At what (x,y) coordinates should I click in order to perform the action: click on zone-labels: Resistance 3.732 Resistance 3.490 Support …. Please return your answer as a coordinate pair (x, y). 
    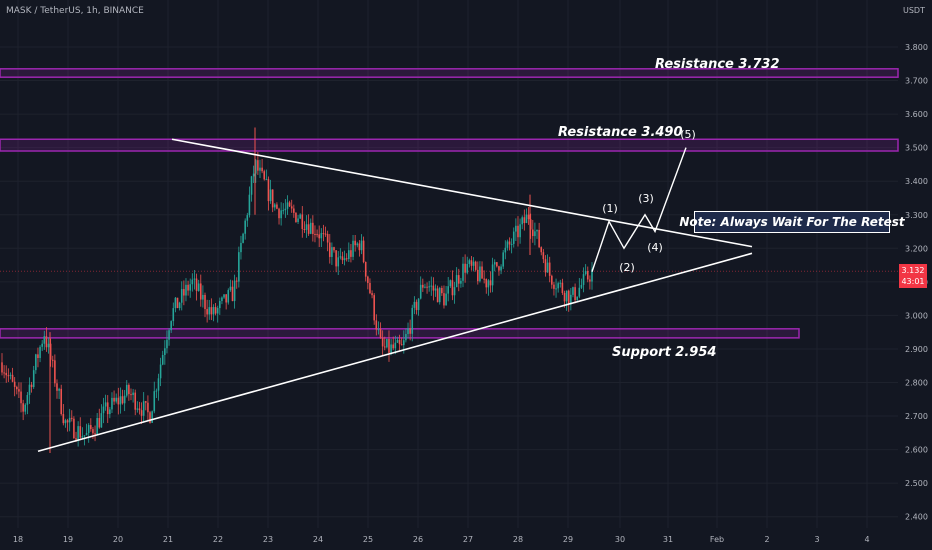
    Looking at the image, I should click on (669, 208).